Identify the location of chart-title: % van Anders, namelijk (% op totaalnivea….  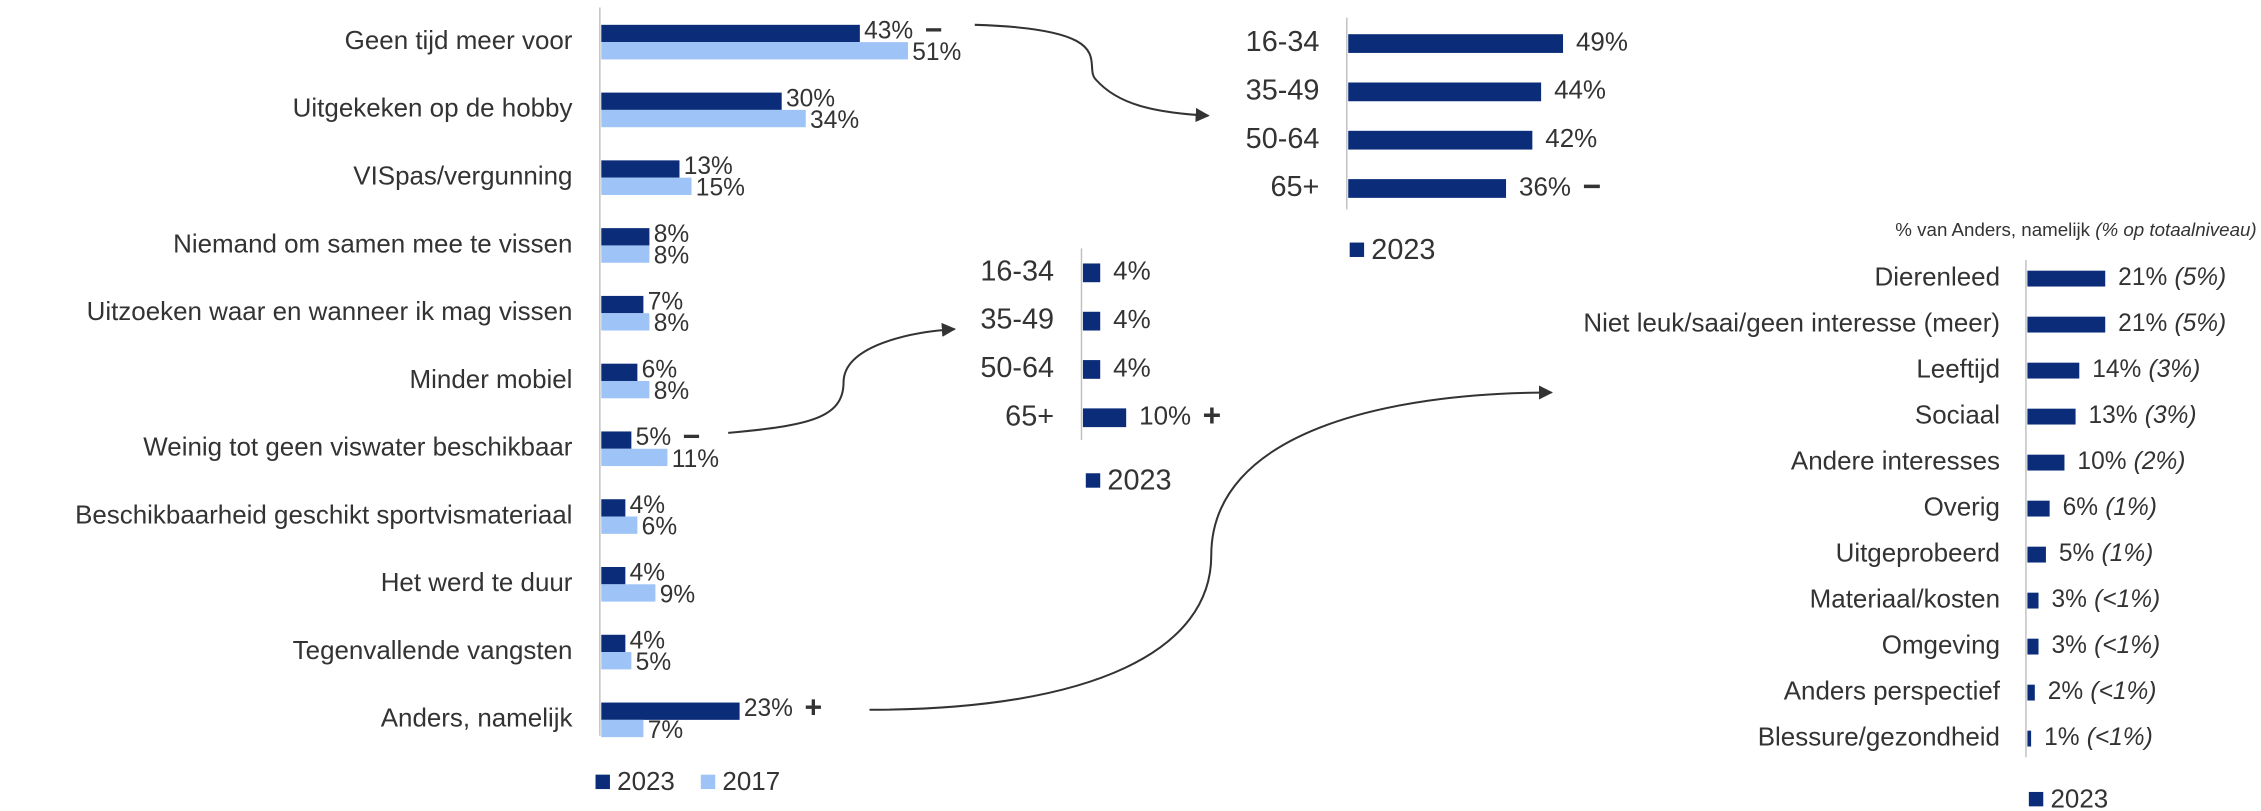
(2075, 229).